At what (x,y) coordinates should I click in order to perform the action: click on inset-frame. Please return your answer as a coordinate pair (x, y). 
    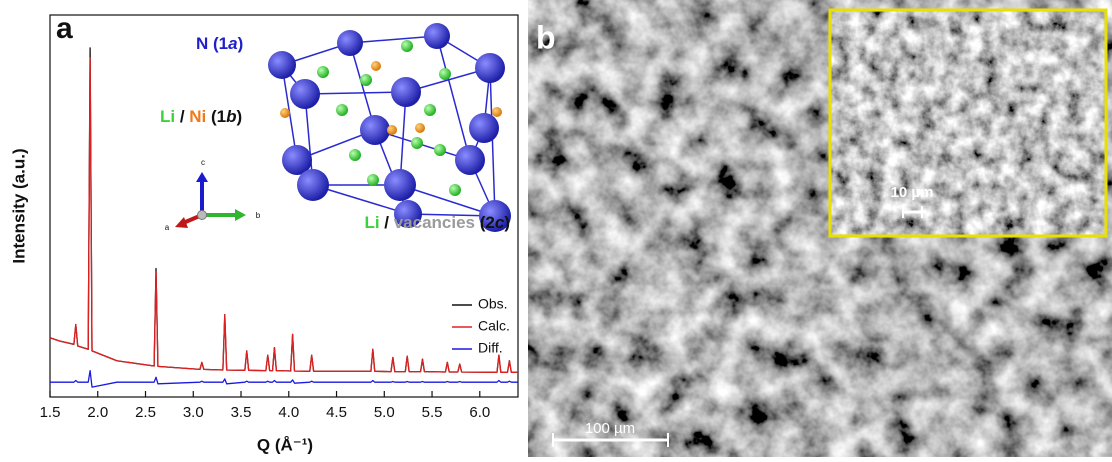
    Looking at the image, I should click on (968, 123).